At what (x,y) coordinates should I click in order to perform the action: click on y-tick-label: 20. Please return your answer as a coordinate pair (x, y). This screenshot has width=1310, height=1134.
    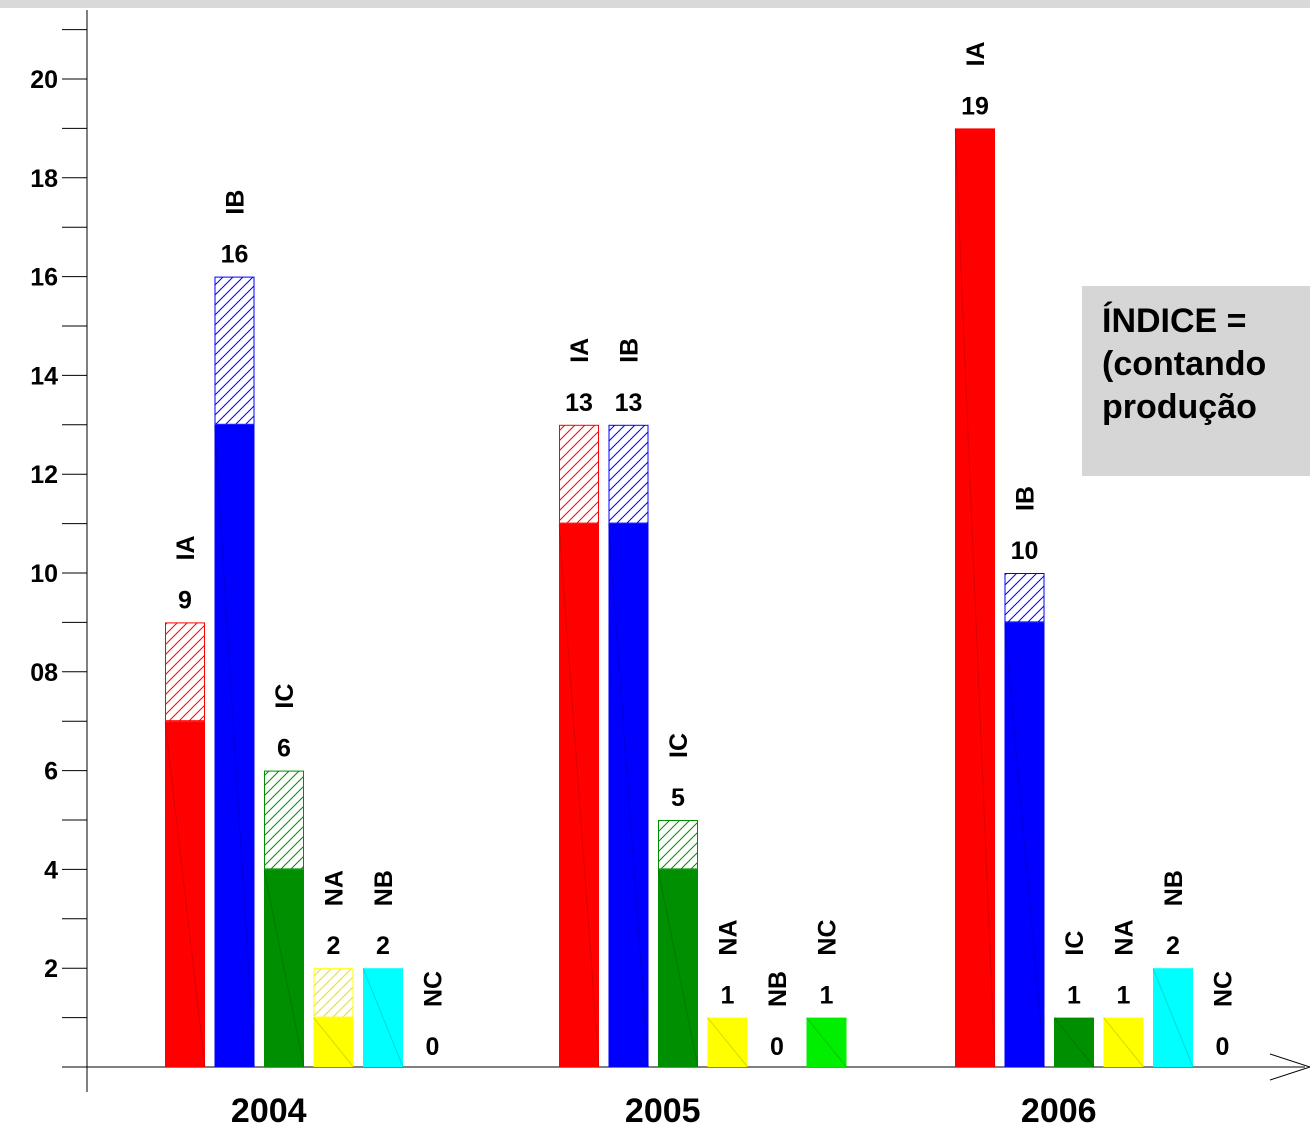
    Looking at the image, I should click on (44, 80).